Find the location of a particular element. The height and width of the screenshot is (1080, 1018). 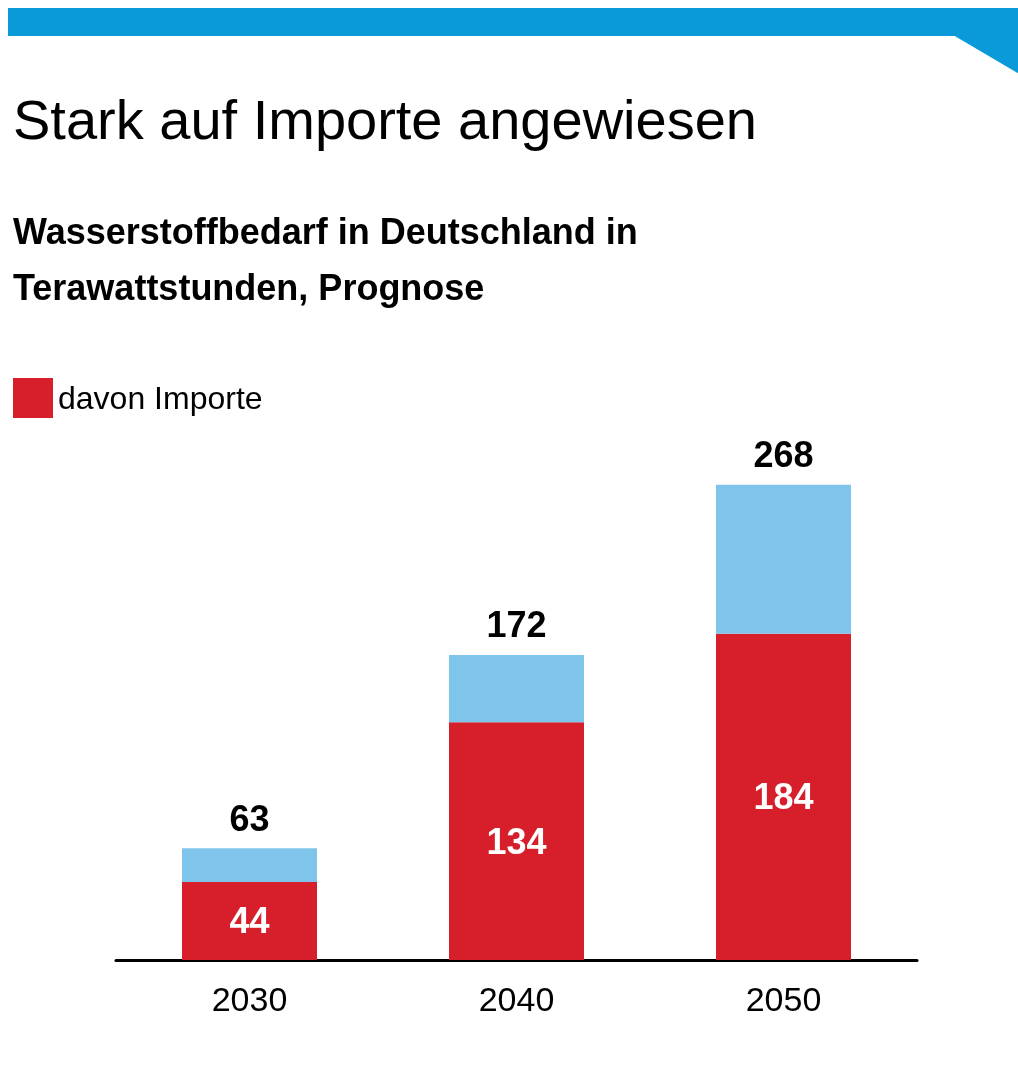

chart-subtitle: Wasserstoffbedarf in Deutschland in Terawattstunden, Prognose is located at coordinates (325, 259).